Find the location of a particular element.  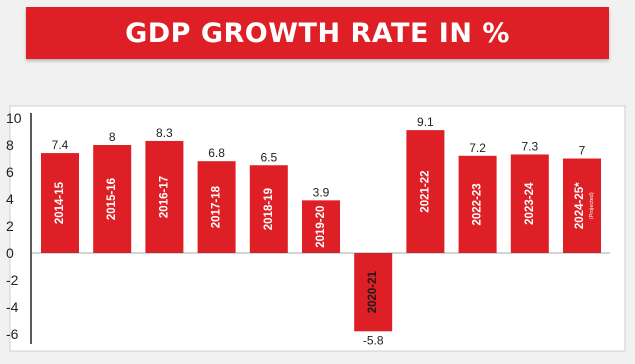

data-label: 6.8 is located at coordinates (216, 153).